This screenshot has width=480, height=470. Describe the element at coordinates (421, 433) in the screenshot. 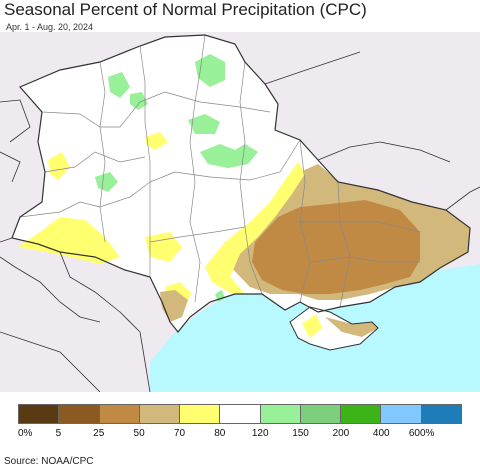

I see `legend-label: 600%` at that location.